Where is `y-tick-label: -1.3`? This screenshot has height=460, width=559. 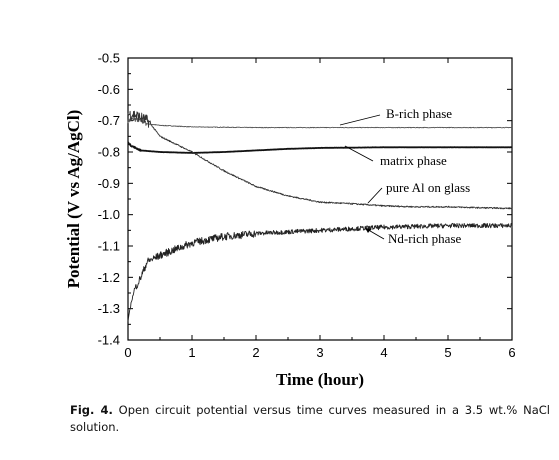
y-tick-label: -1.3 is located at coordinates (109, 308).